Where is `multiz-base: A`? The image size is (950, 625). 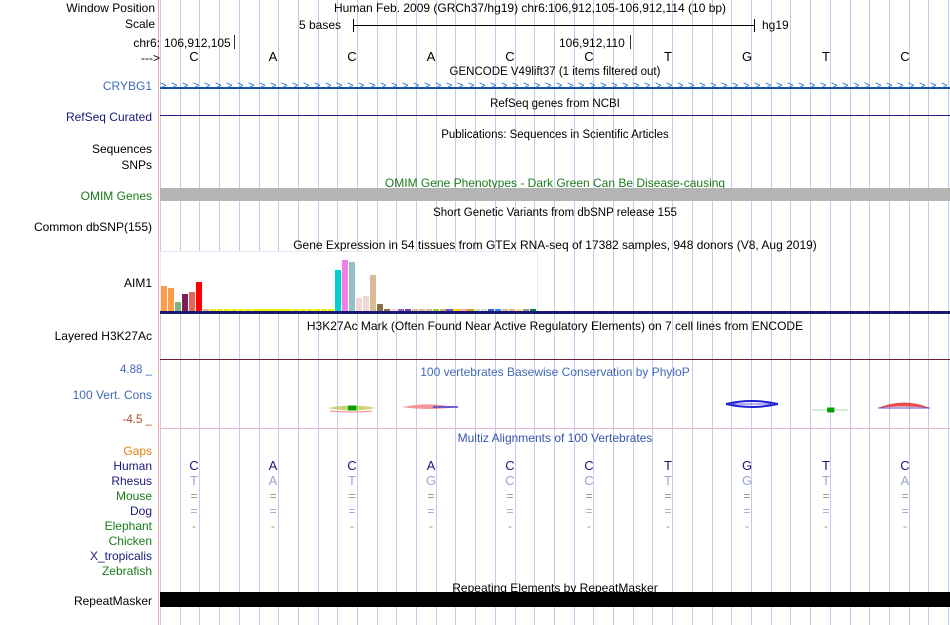 multiz-base: A is located at coordinates (905, 480).